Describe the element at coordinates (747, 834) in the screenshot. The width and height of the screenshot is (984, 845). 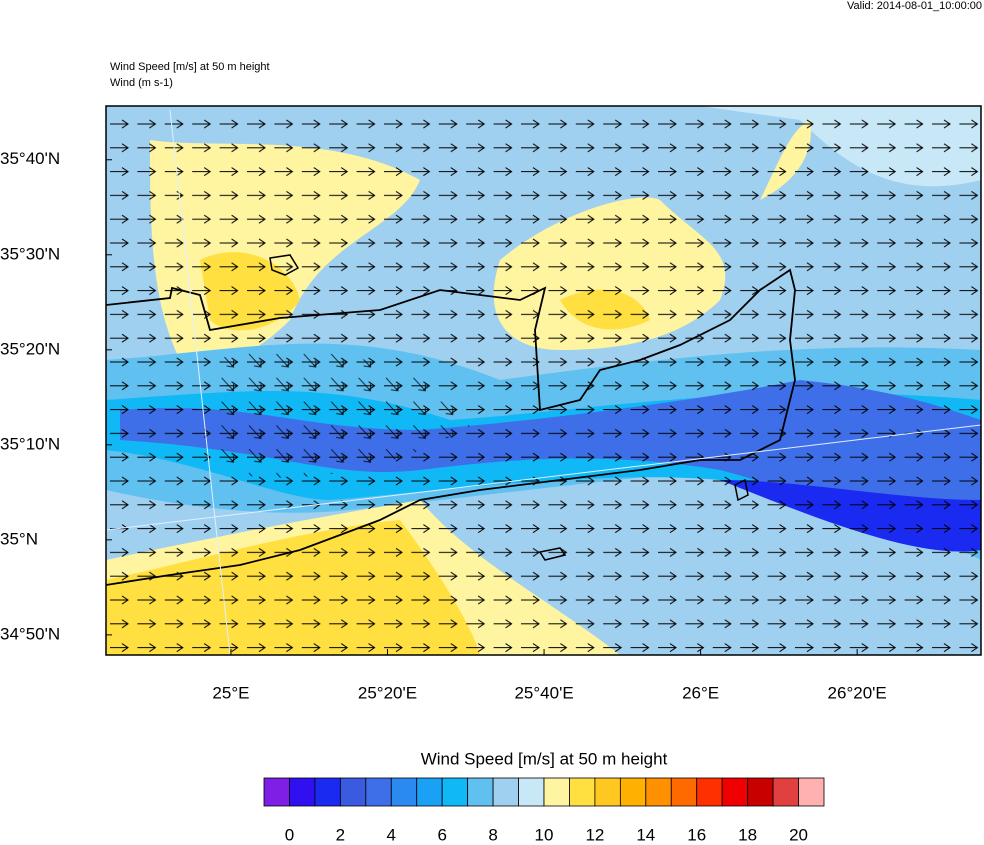
I see `colorbar-tick-label: 18` at that location.